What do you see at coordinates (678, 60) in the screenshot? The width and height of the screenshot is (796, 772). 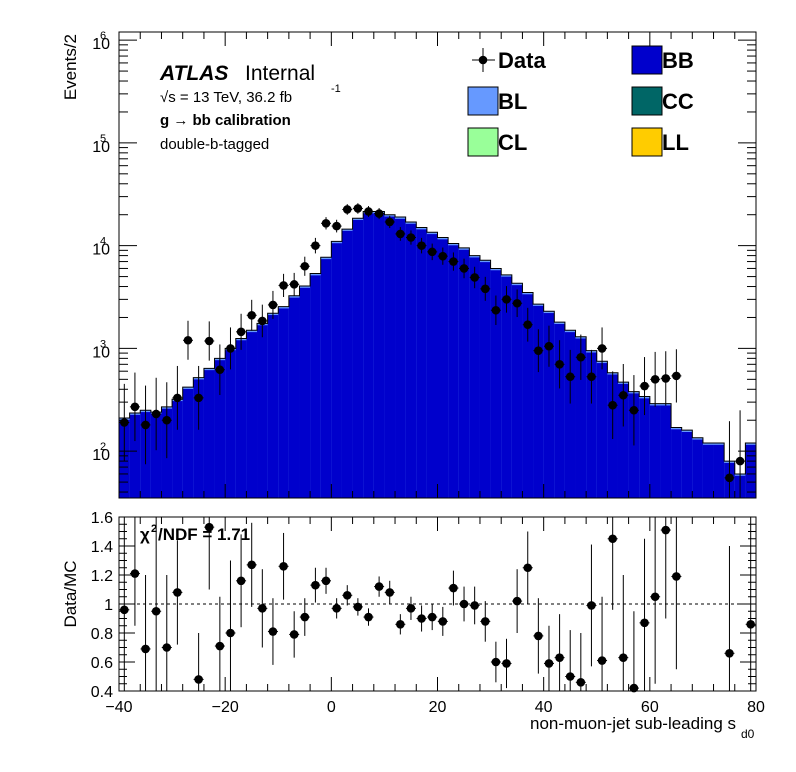 I see `legend-label-bb: BB` at bounding box center [678, 60].